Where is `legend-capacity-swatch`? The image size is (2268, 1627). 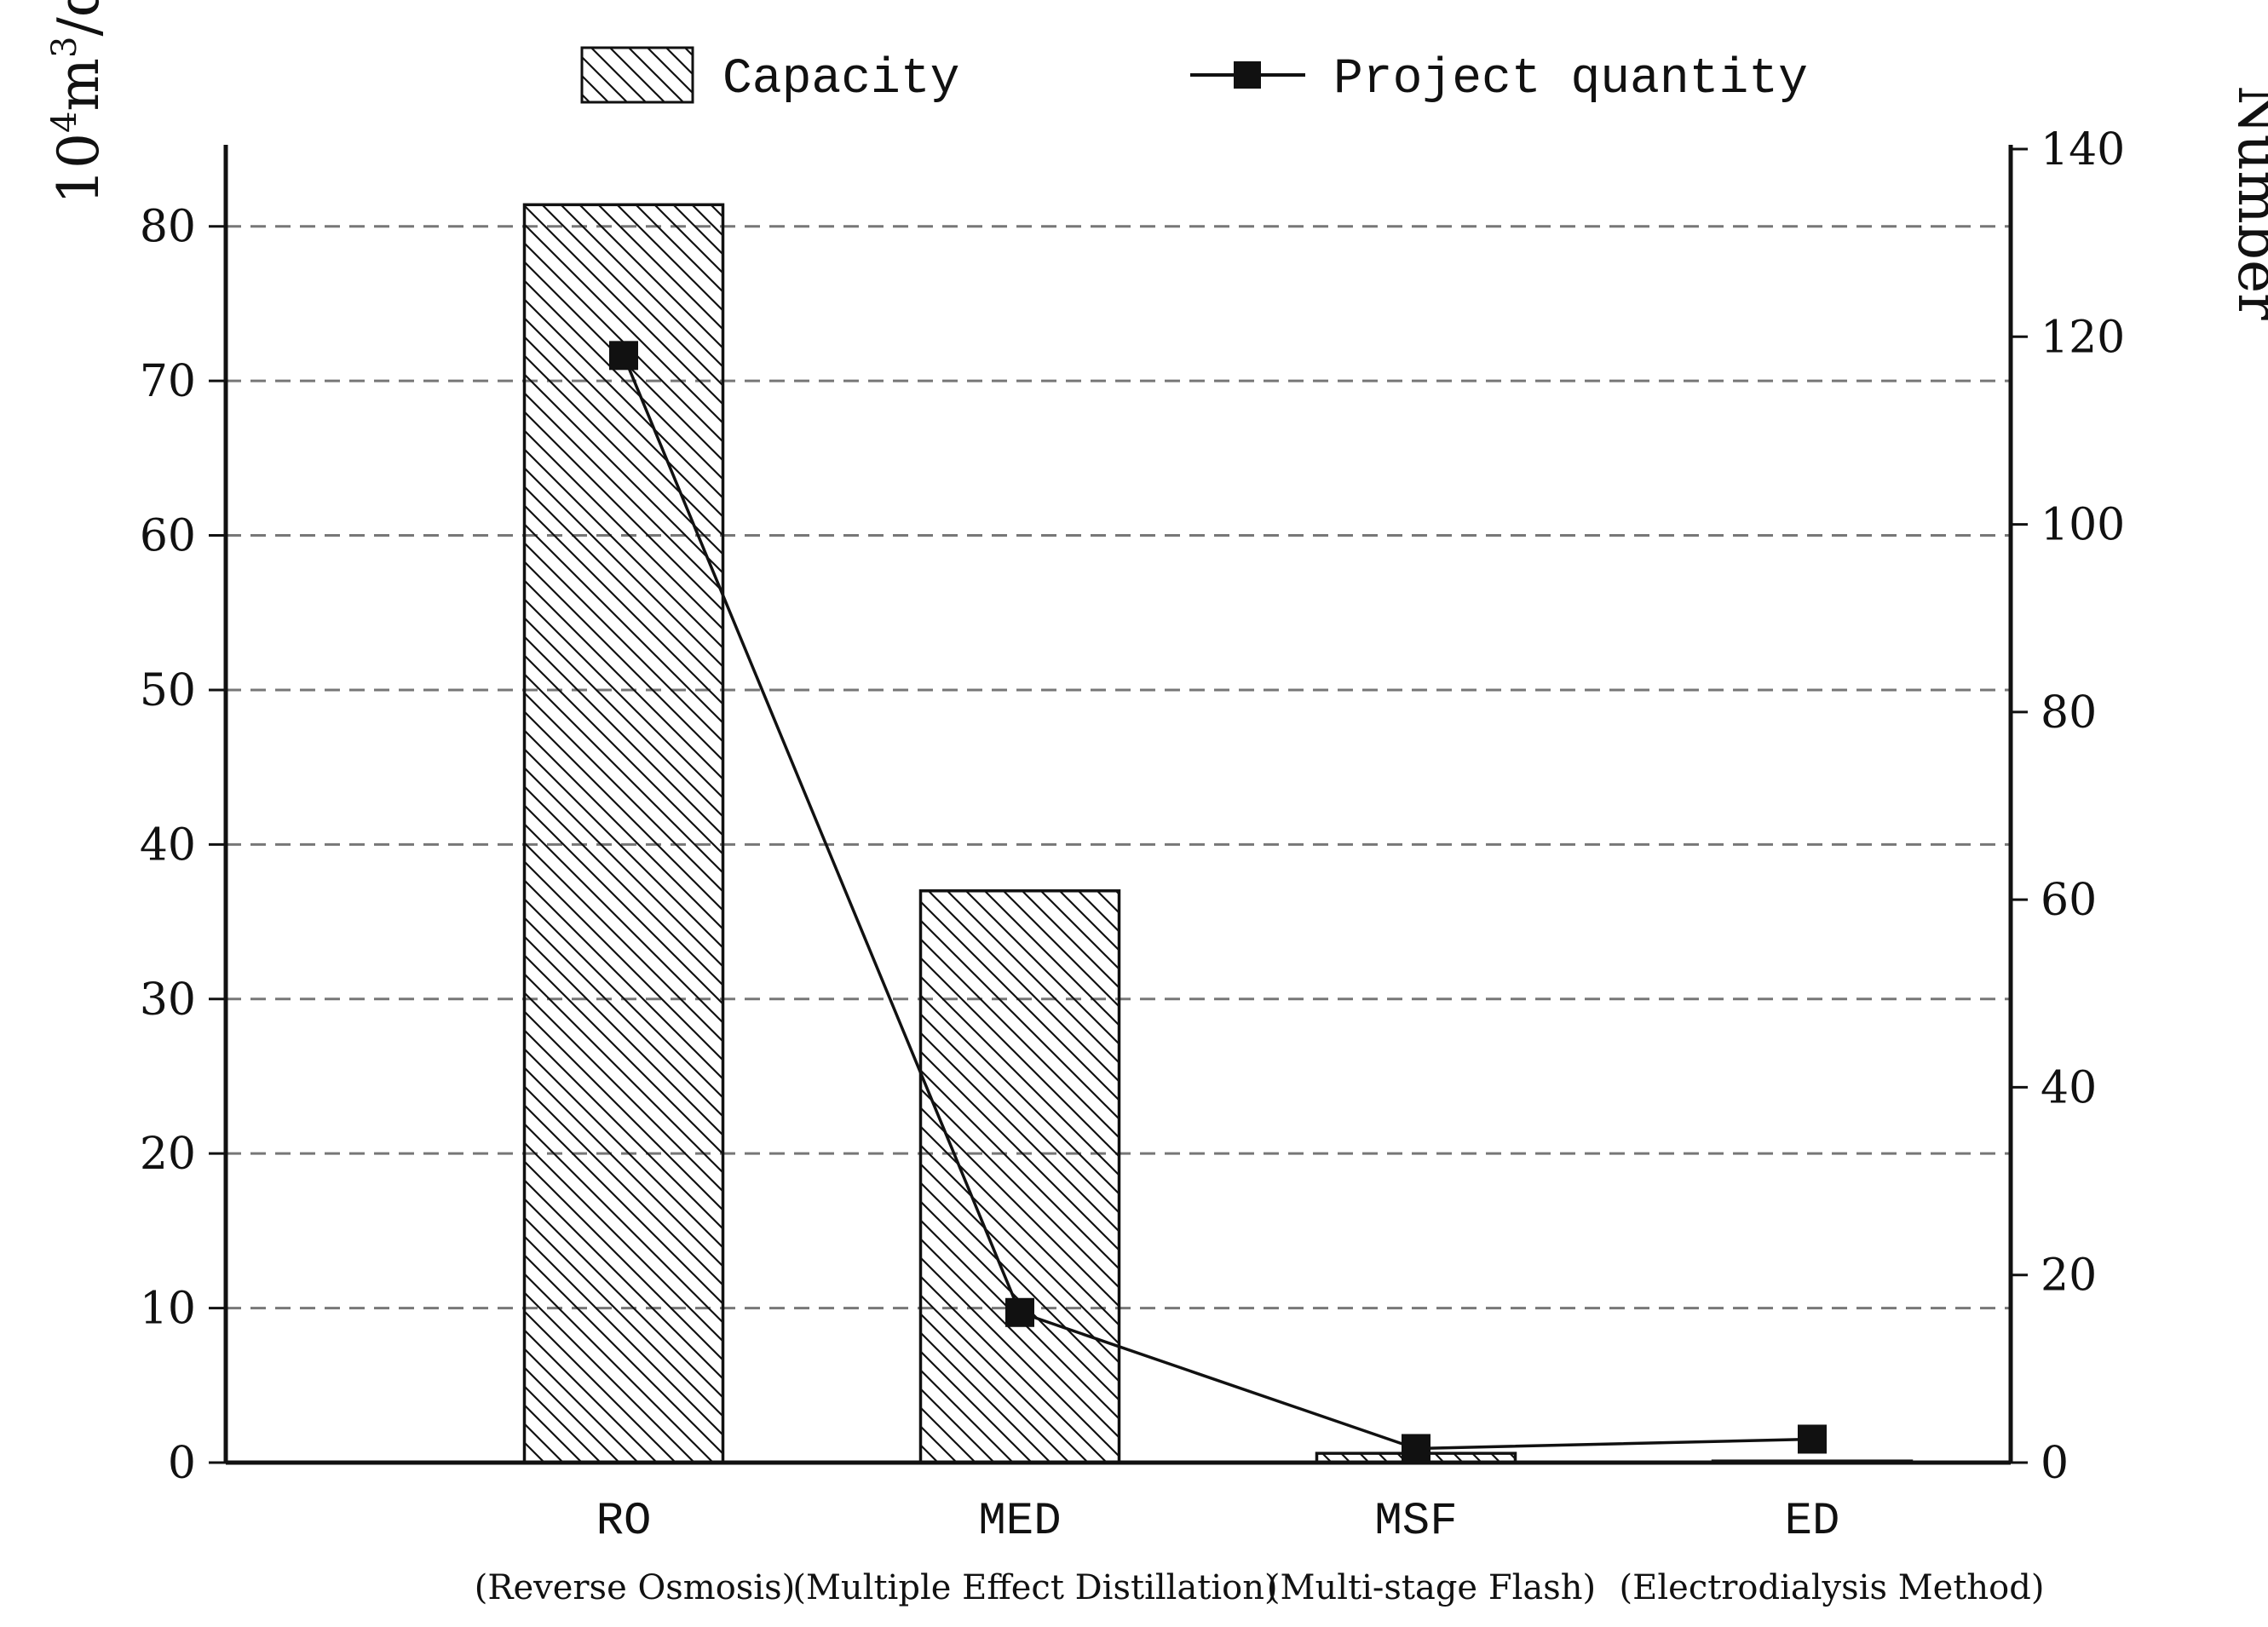
legend-capacity-swatch is located at coordinates (637, 75).